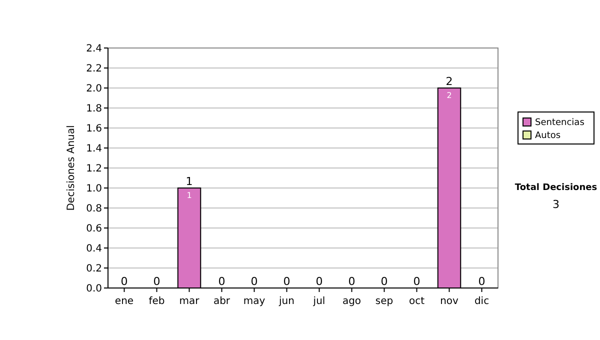 Image resolution: width=600 pixels, height=340 pixels. I want to click on y-axis-title: Decisiones Anual, so click(71, 168).